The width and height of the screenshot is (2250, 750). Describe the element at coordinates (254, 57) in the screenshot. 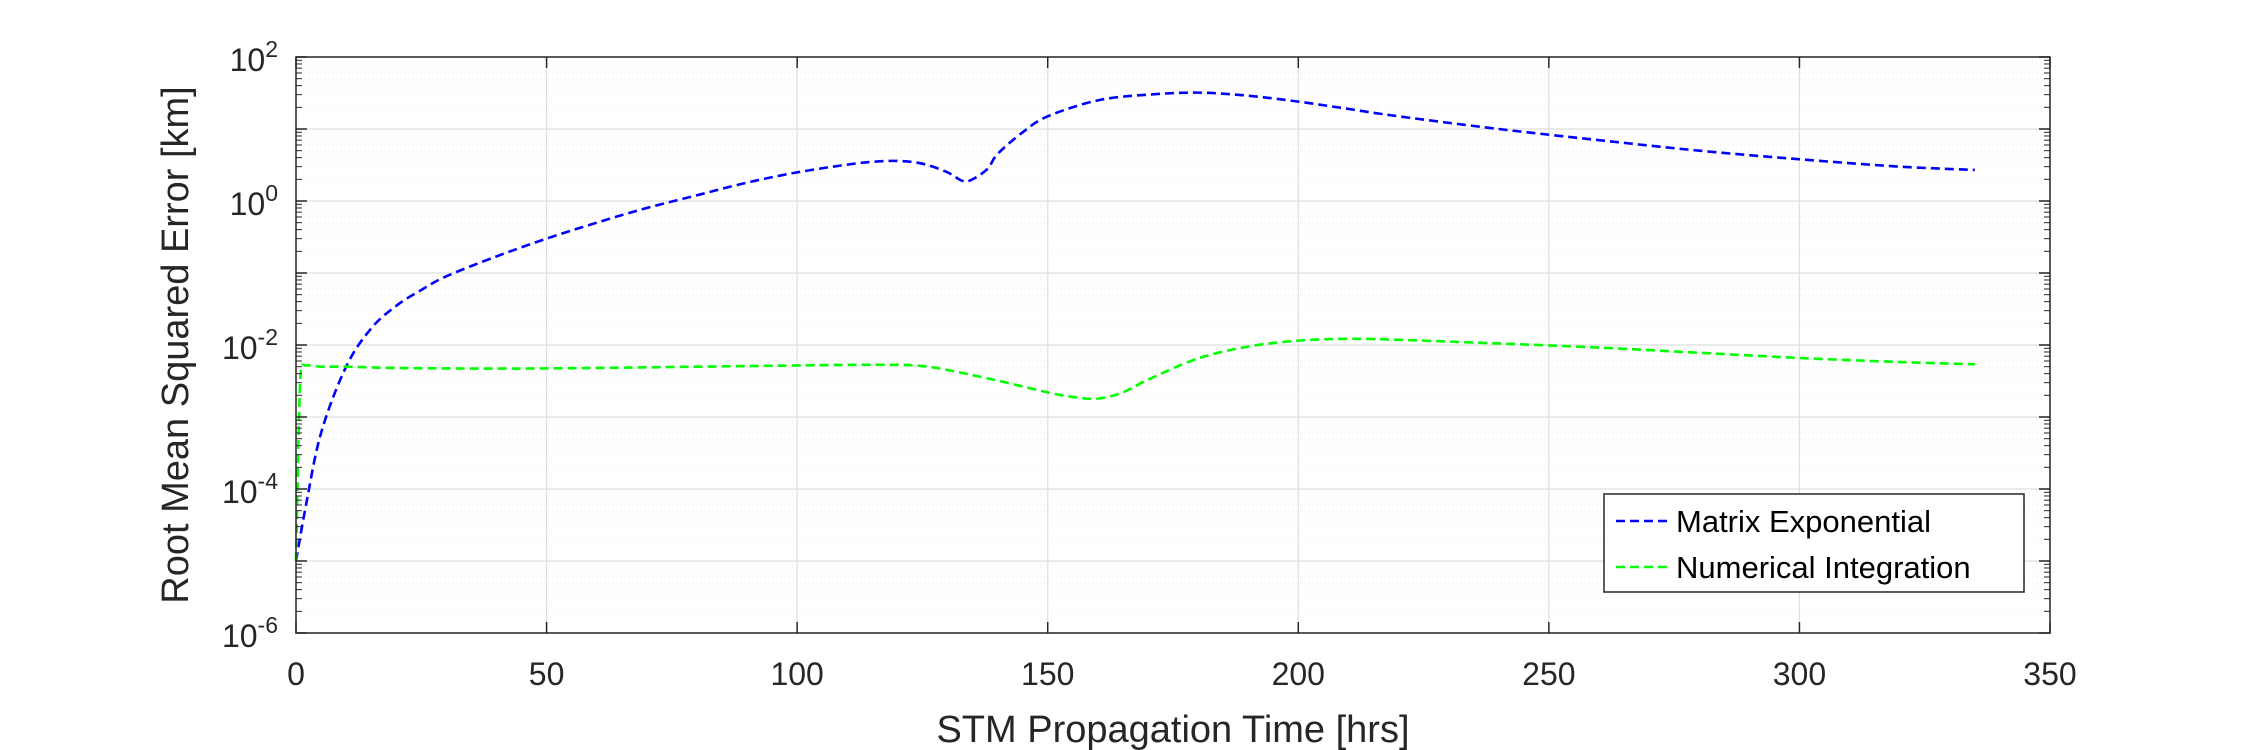

I see `y-tick-label: 10²` at that location.